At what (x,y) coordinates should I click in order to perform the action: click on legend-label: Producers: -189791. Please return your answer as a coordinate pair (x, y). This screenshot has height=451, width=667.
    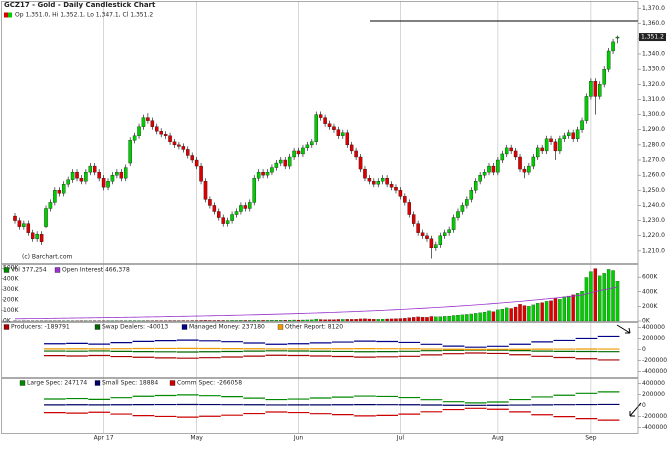
    Looking at the image, I should click on (40, 327).